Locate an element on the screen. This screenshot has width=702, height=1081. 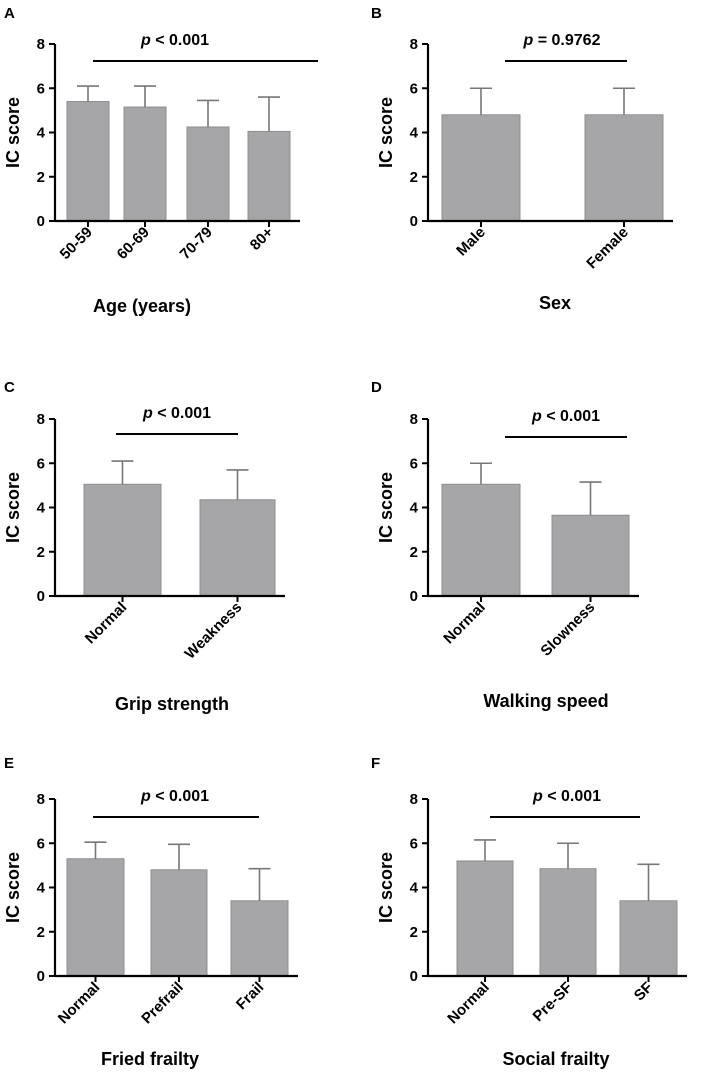
panel-label: B is located at coordinates (376, 13).